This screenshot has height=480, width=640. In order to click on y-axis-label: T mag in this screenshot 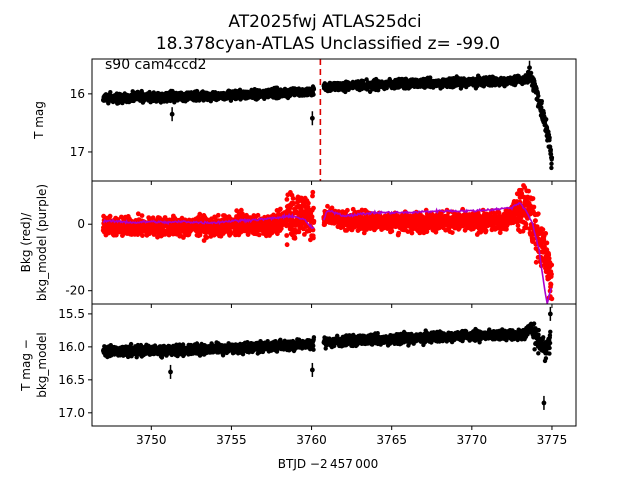, I will do `click(39, 120)`.